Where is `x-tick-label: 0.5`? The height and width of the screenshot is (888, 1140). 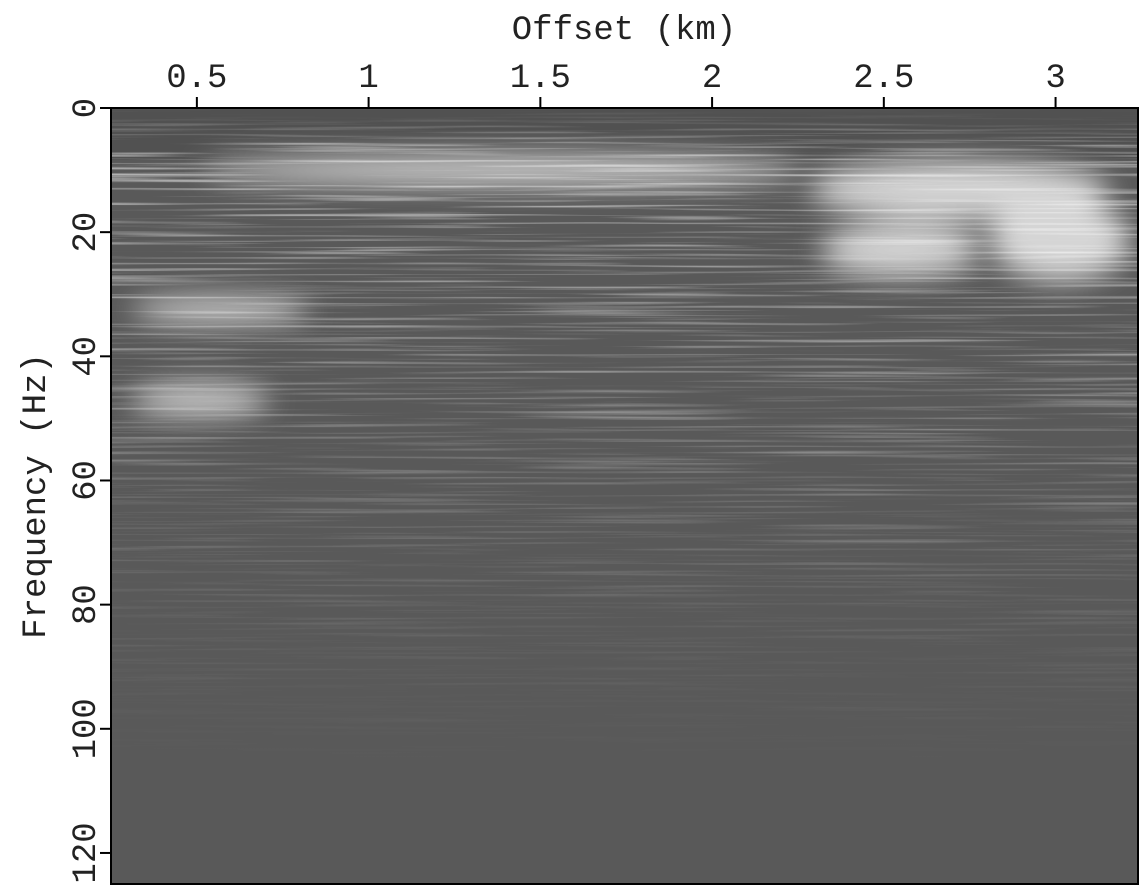 x-tick-label: 0.5 is located at coordinates (196, 79).